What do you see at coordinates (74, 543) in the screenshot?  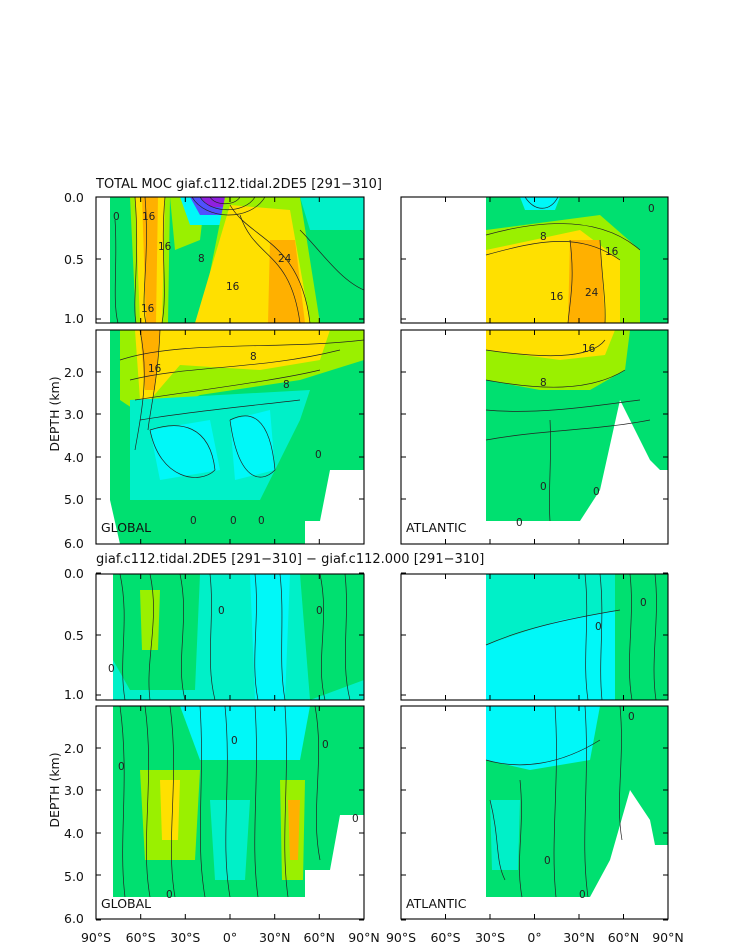 I see `moc-ytick-label: 6.0` at bounding box center [74, 543].